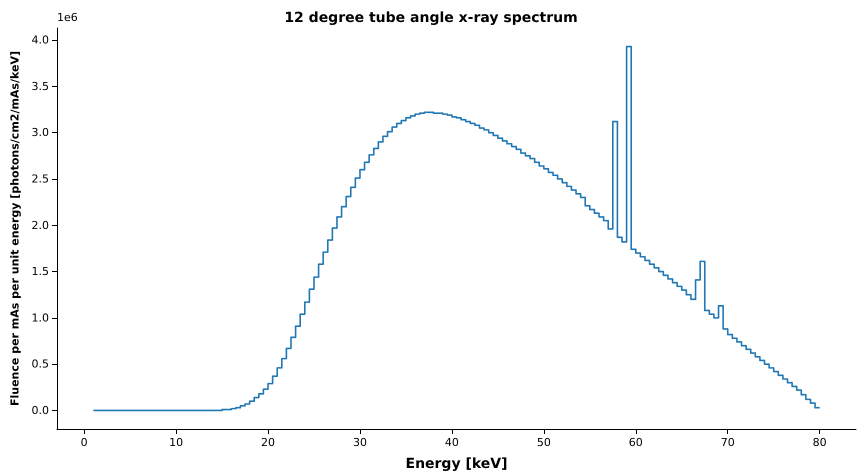 This screenshot has width=862, height=476. What do you see at coordinates (431, 18) in the screenshot?
I see `chart-title: 12 degree tube angle x-ray spectrum` at bounding box center [431, 18].